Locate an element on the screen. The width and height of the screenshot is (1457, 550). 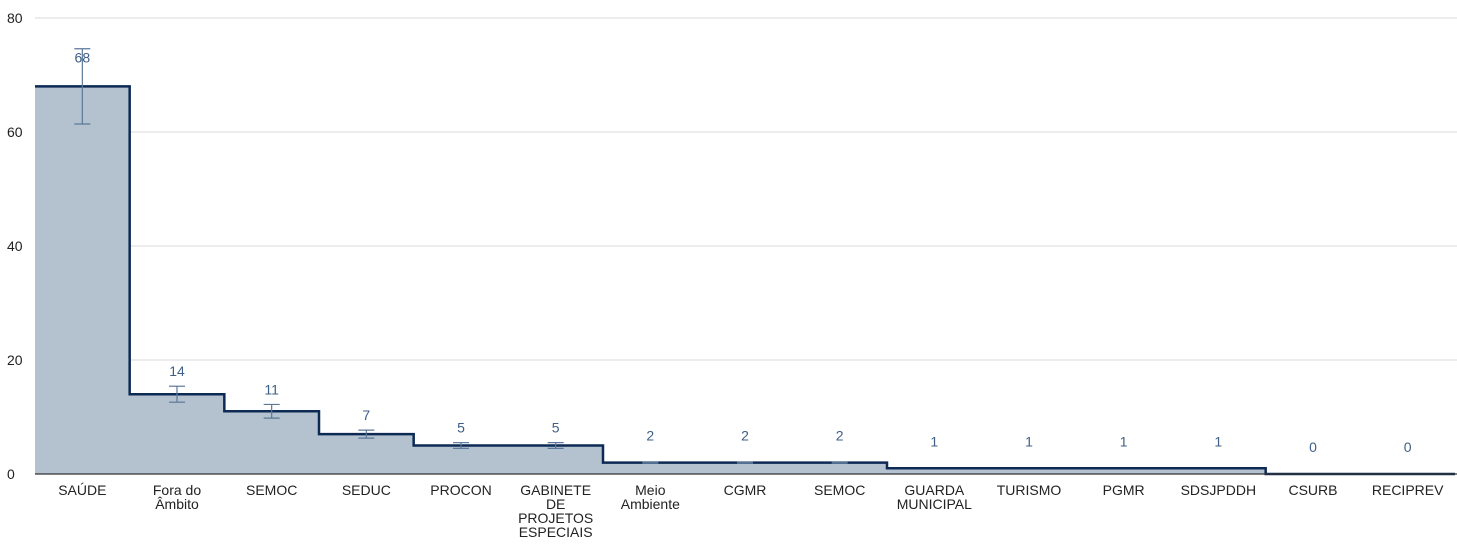
x-tick-label-line: RECIPREV is located at coordinates (1408, 490).